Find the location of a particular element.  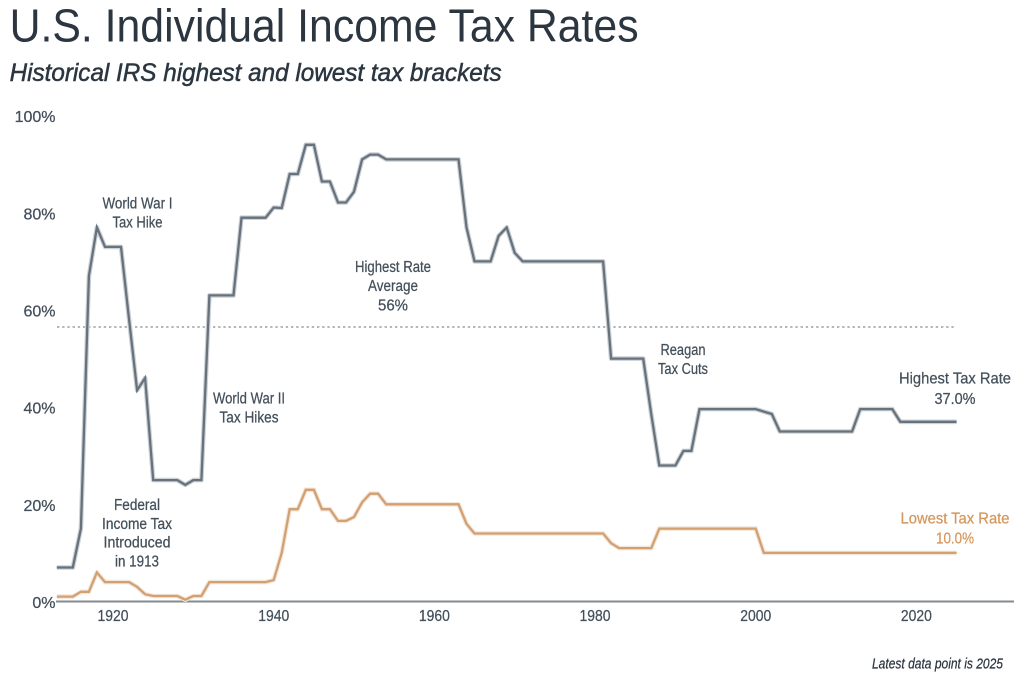

svg-text: Tax Hike is located at coordinates (138, 222).